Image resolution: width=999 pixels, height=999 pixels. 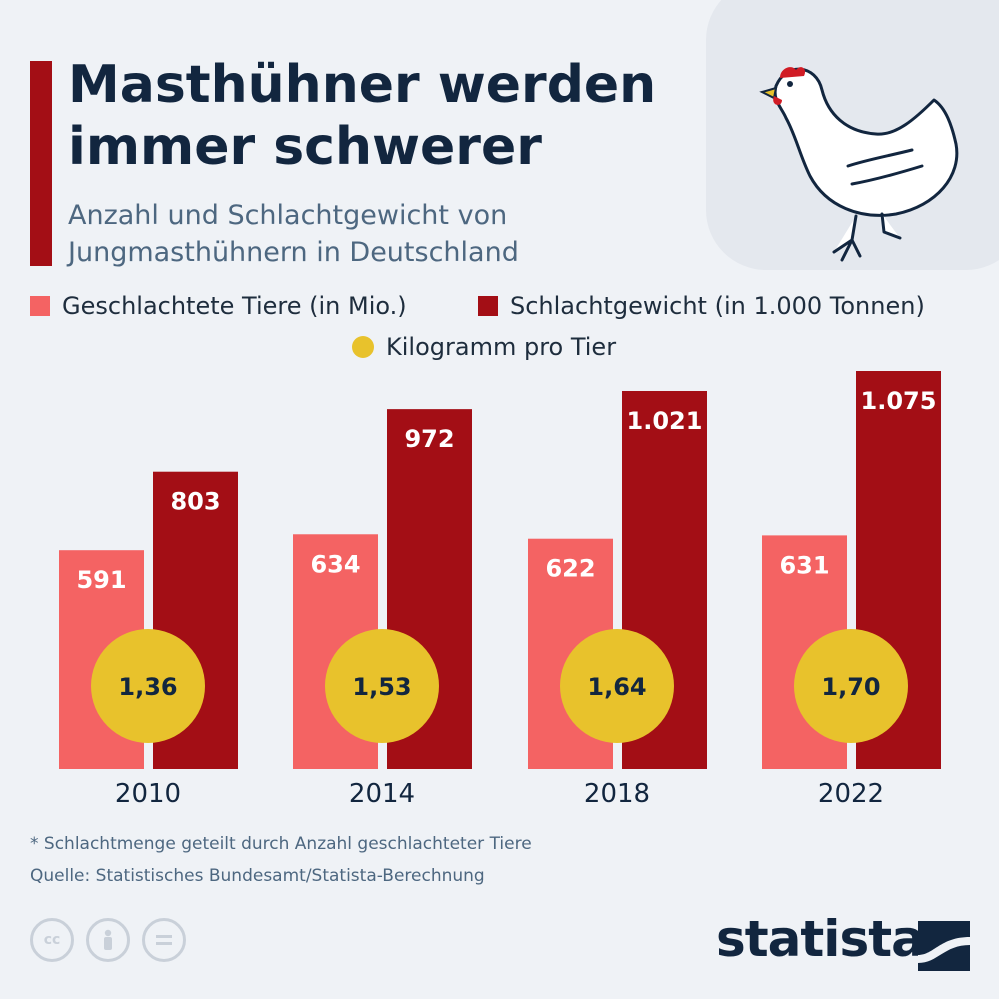 What do you see at coordinates (101, 580) in the screenshot?
I see `data-label-animals-2010: 591` at bounding box center [101, 580].